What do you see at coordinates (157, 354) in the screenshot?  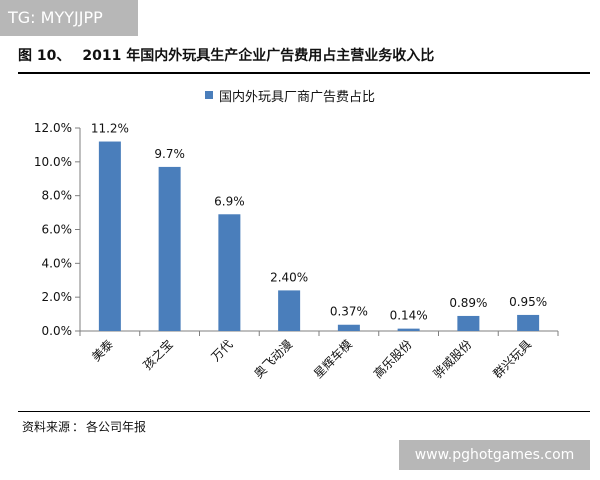 I see `category-label: 孩之宝` at bounding box center [157, 354].